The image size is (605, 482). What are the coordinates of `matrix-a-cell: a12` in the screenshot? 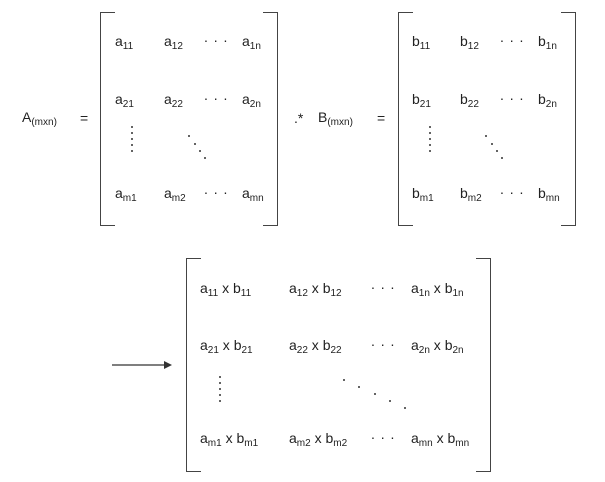 It's located at (173, 42).